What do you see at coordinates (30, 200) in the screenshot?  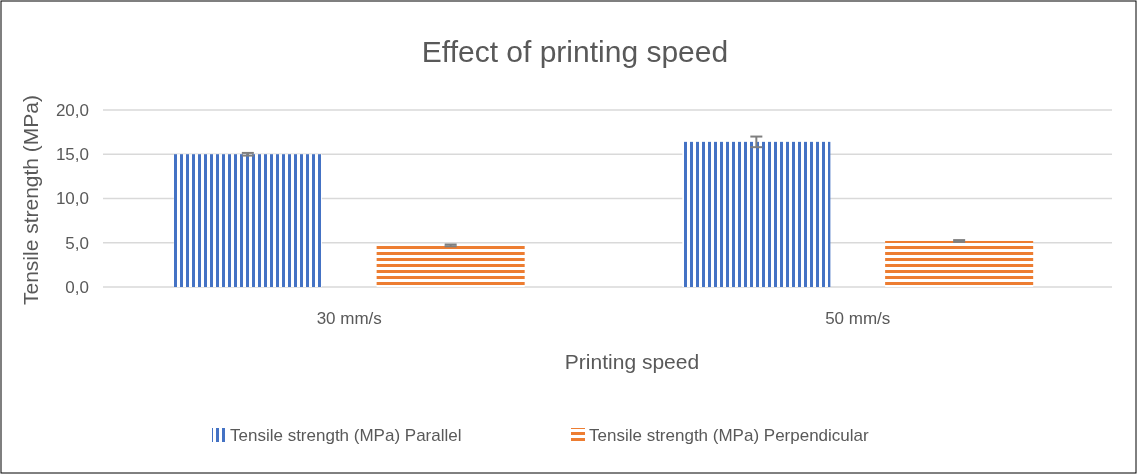 I see `y-axis-title: Tensile strength (MPa)` at bounding box center [30, 200].